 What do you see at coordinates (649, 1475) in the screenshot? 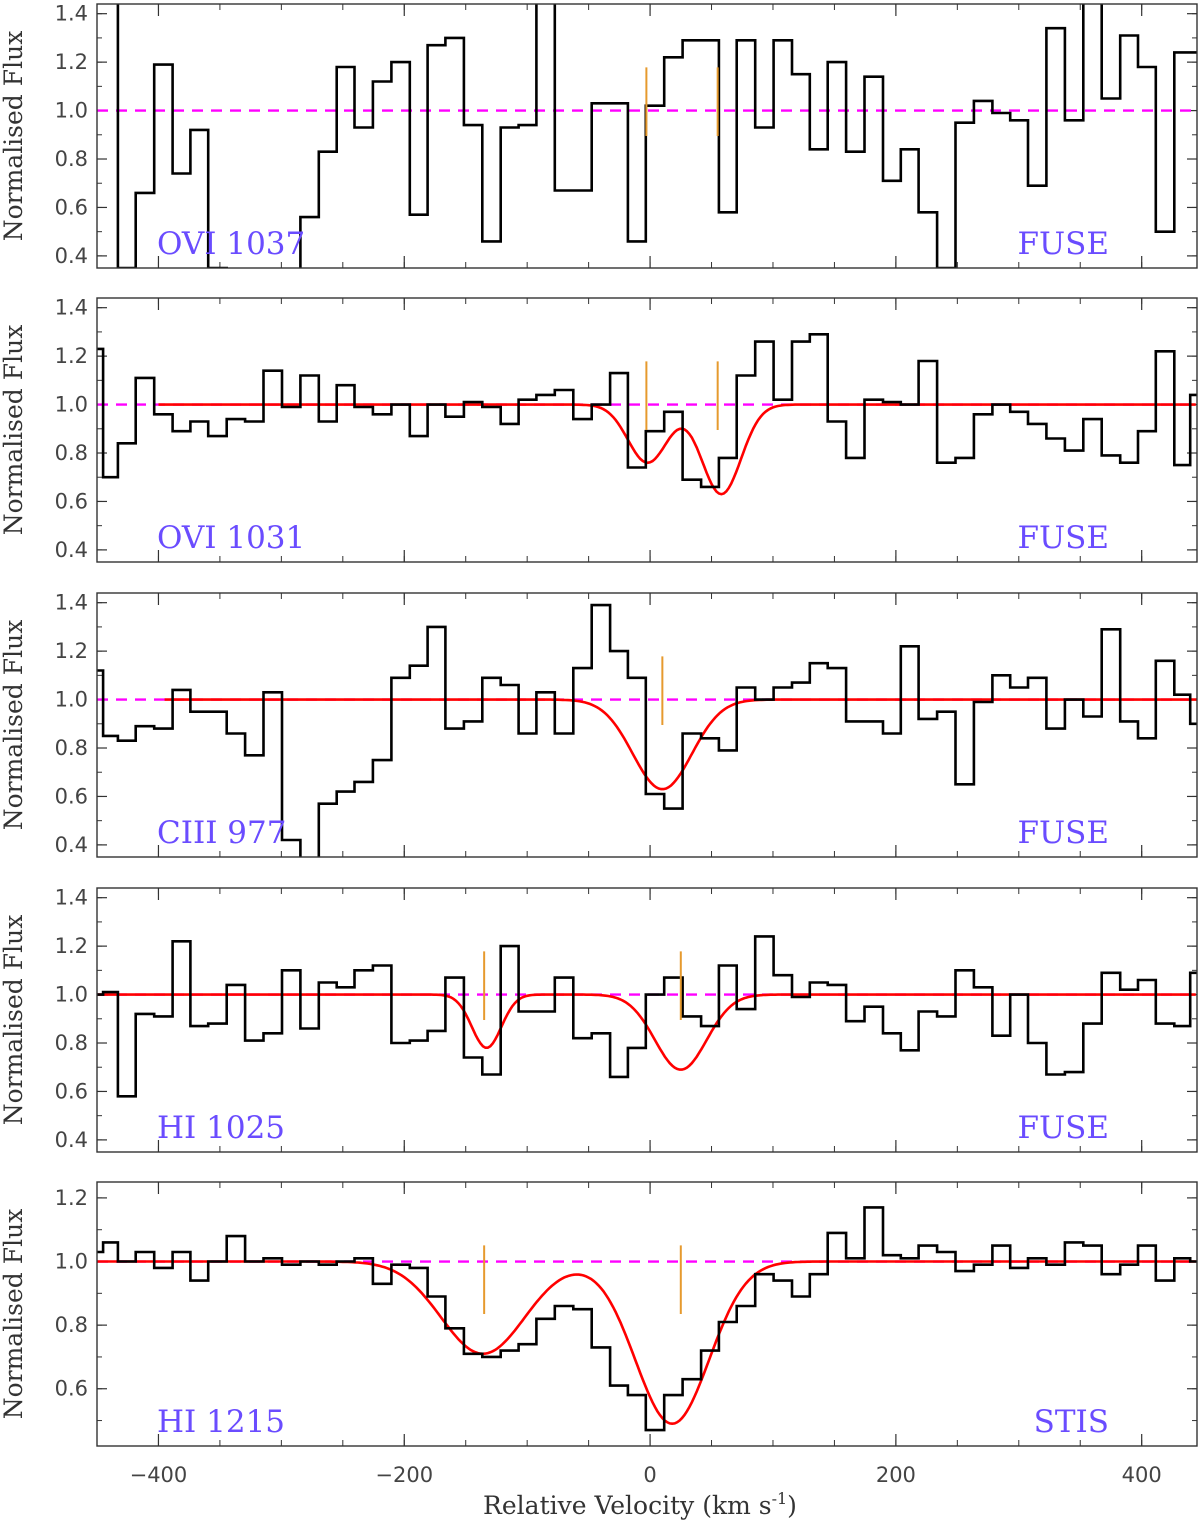
I see `x-tick-label: 0` at bounding box center [649, 1475].